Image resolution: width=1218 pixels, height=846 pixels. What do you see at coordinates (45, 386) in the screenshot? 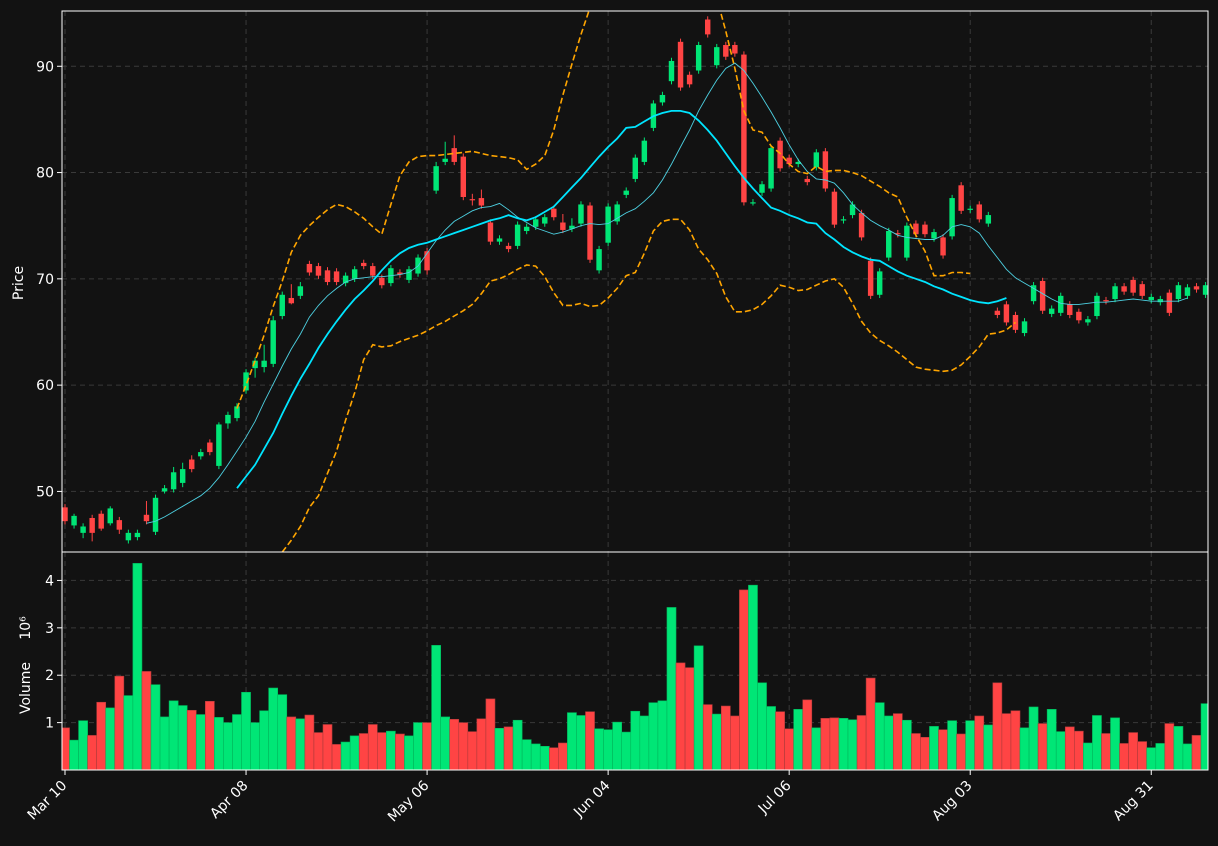
I see `price-tick-label: 60` at bounding box center [45, 386].